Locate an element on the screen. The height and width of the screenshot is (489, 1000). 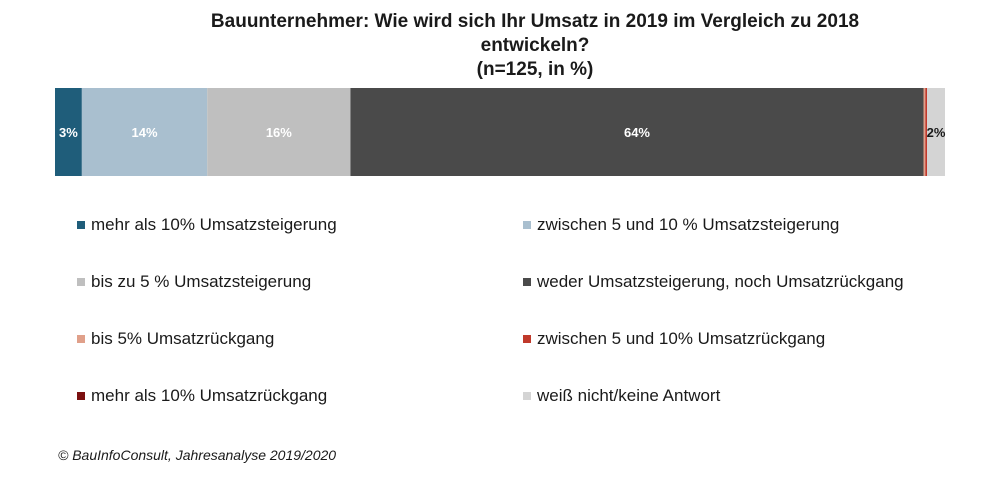
legend-item-1: mehr als 10% Umsatzsteigerung is located at coordinates (207, 225).